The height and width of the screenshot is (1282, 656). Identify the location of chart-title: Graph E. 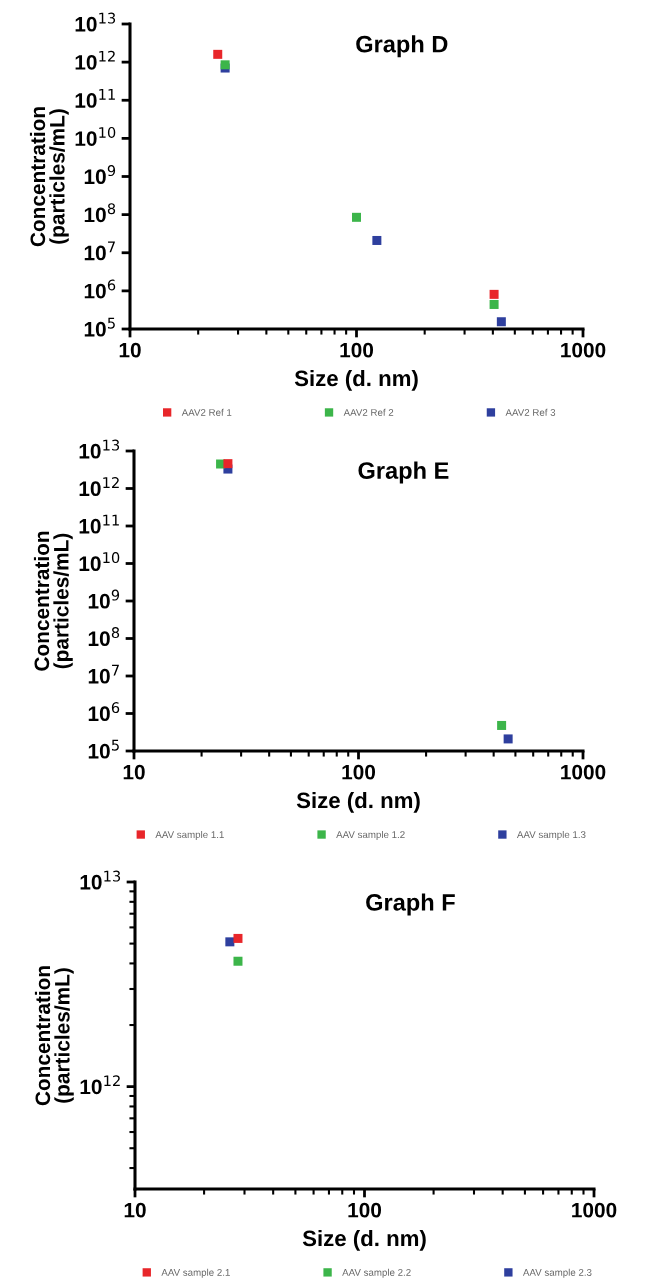
(403, 472).